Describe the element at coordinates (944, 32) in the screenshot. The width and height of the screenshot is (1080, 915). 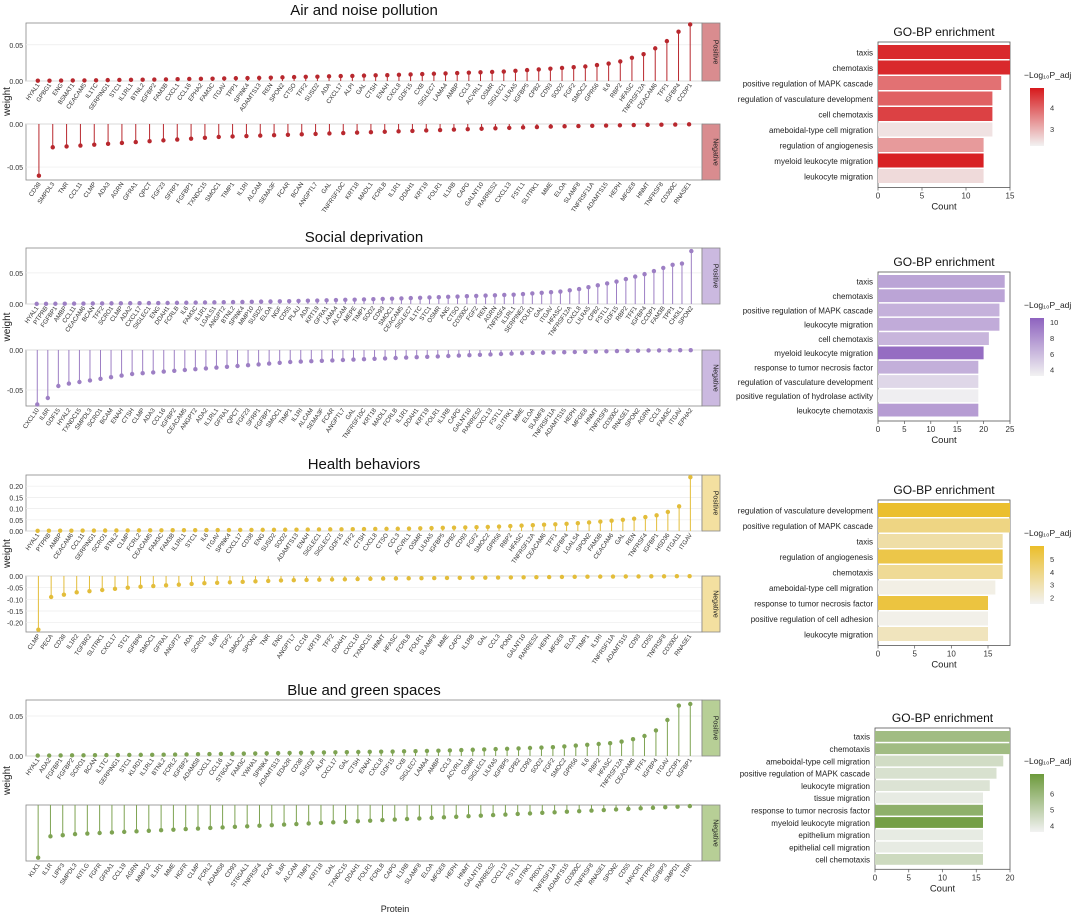
I see `enrichment-title: GO-BP enrichment` at that location.